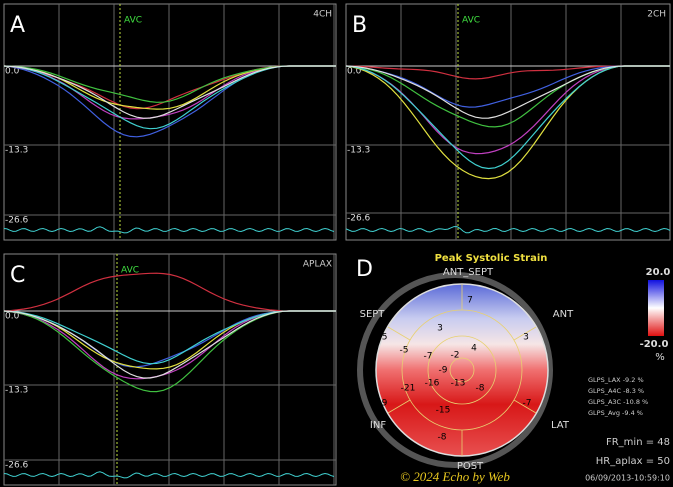 The height and width of the screenshot is (487, 673). Describe the element at coordinates (656, 308) in the screenshot. I see `color-scale` at that location.